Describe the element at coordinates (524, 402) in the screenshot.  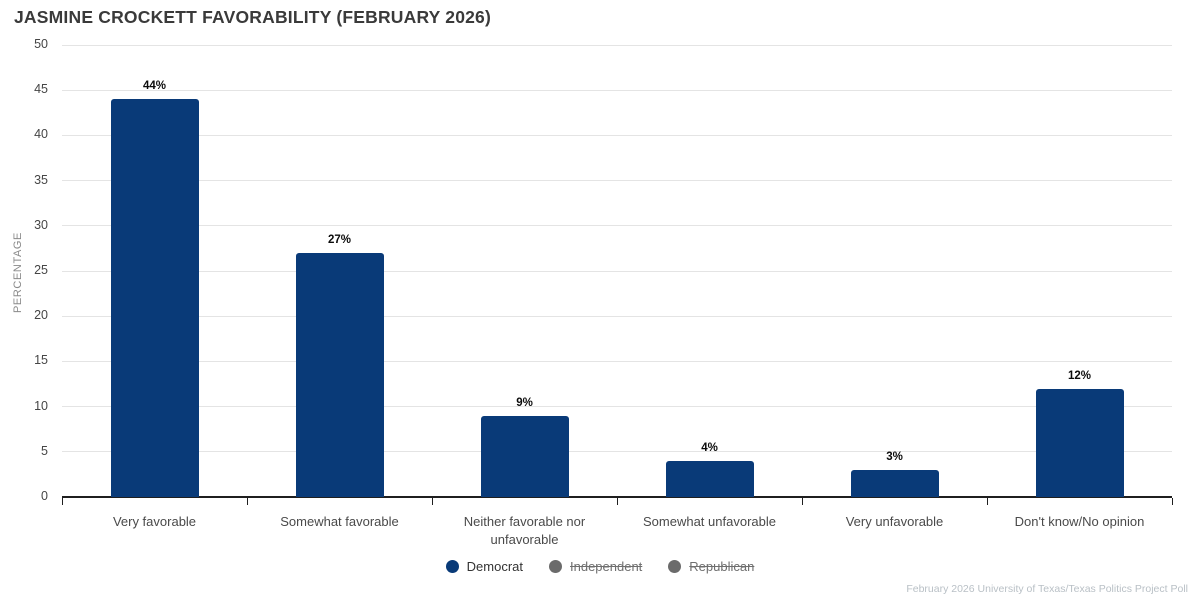
I see `bar-value-label: 9%` at that location.